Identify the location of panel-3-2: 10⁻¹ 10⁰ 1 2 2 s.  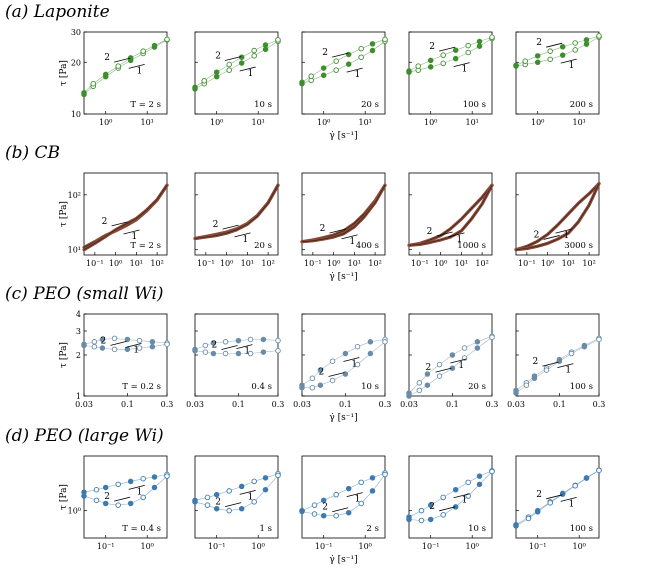
(343, 503).